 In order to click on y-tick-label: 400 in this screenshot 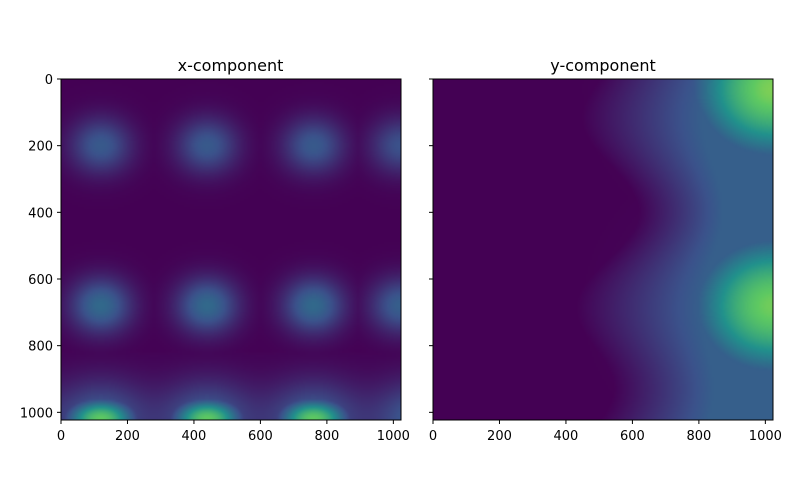, I will do `click(40, 213)`.